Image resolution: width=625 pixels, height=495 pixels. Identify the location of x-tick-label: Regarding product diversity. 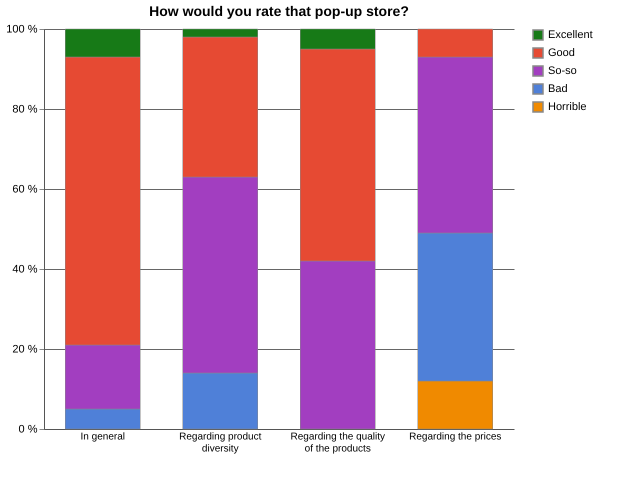
(220, 443).